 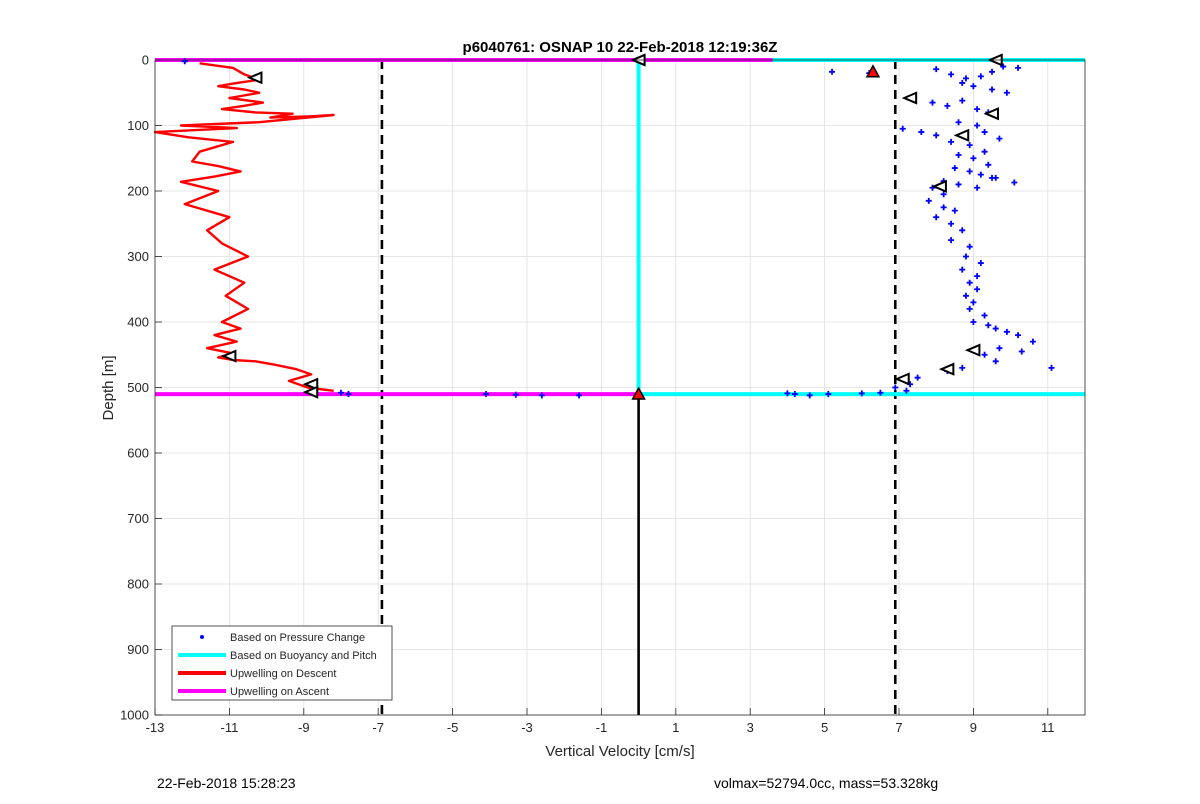 What do you see at coordinates (303, 656) in the screenshot?
I see `legend-label: Based on Buoyancy and Pitch` at bounding box center [303, 656].